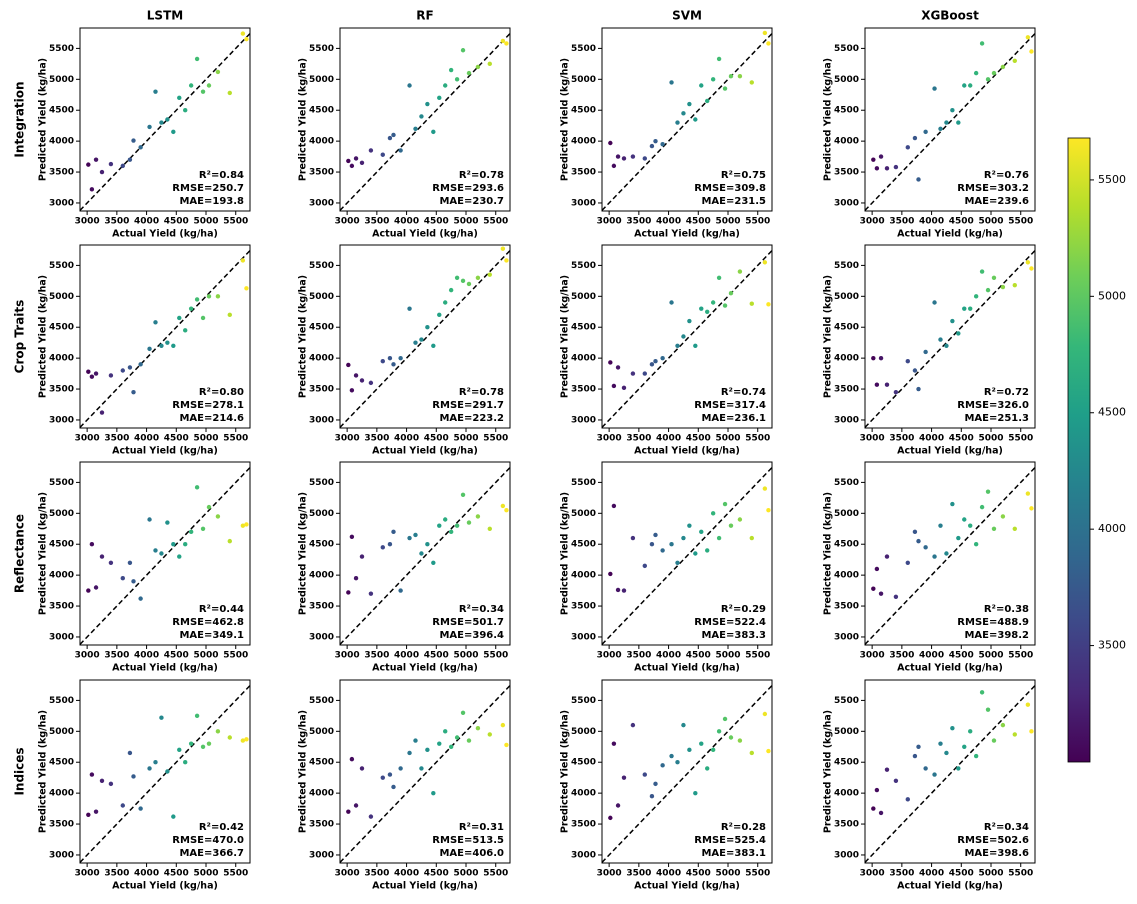 The height and width of the screenshot is (904, 1137). Describe the element at coordinates (733, 635) in the screenshot. I see `metric-annotation: MAE=383.3` at that location.